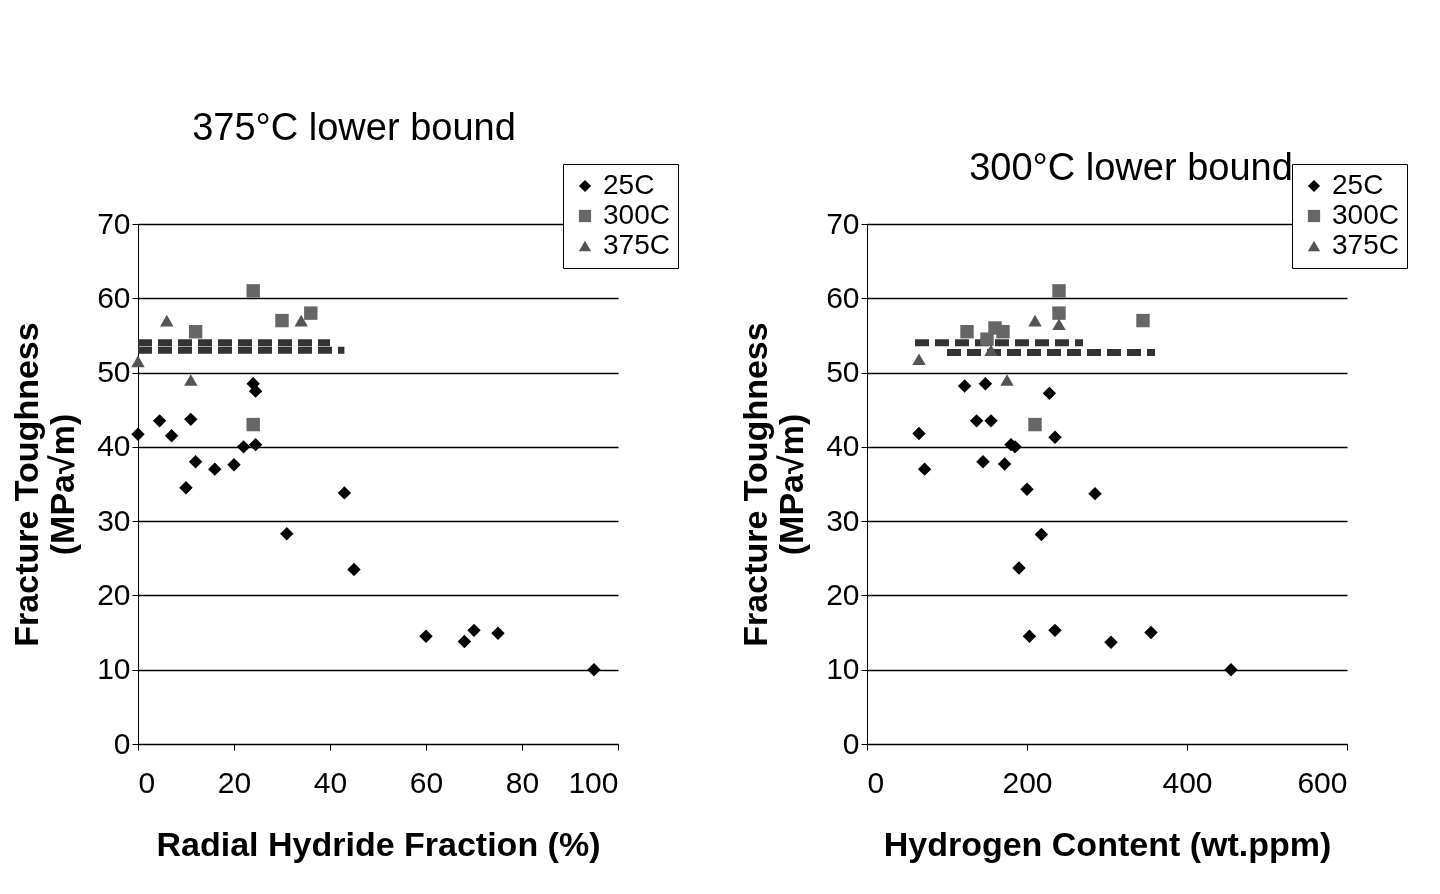 The width and height of the screenshot is (1440, 894). What do you see at coordinates (1322, 782) in the screenshot?
I see `x-tick-label: 600` at bounding box center [1322, 782].